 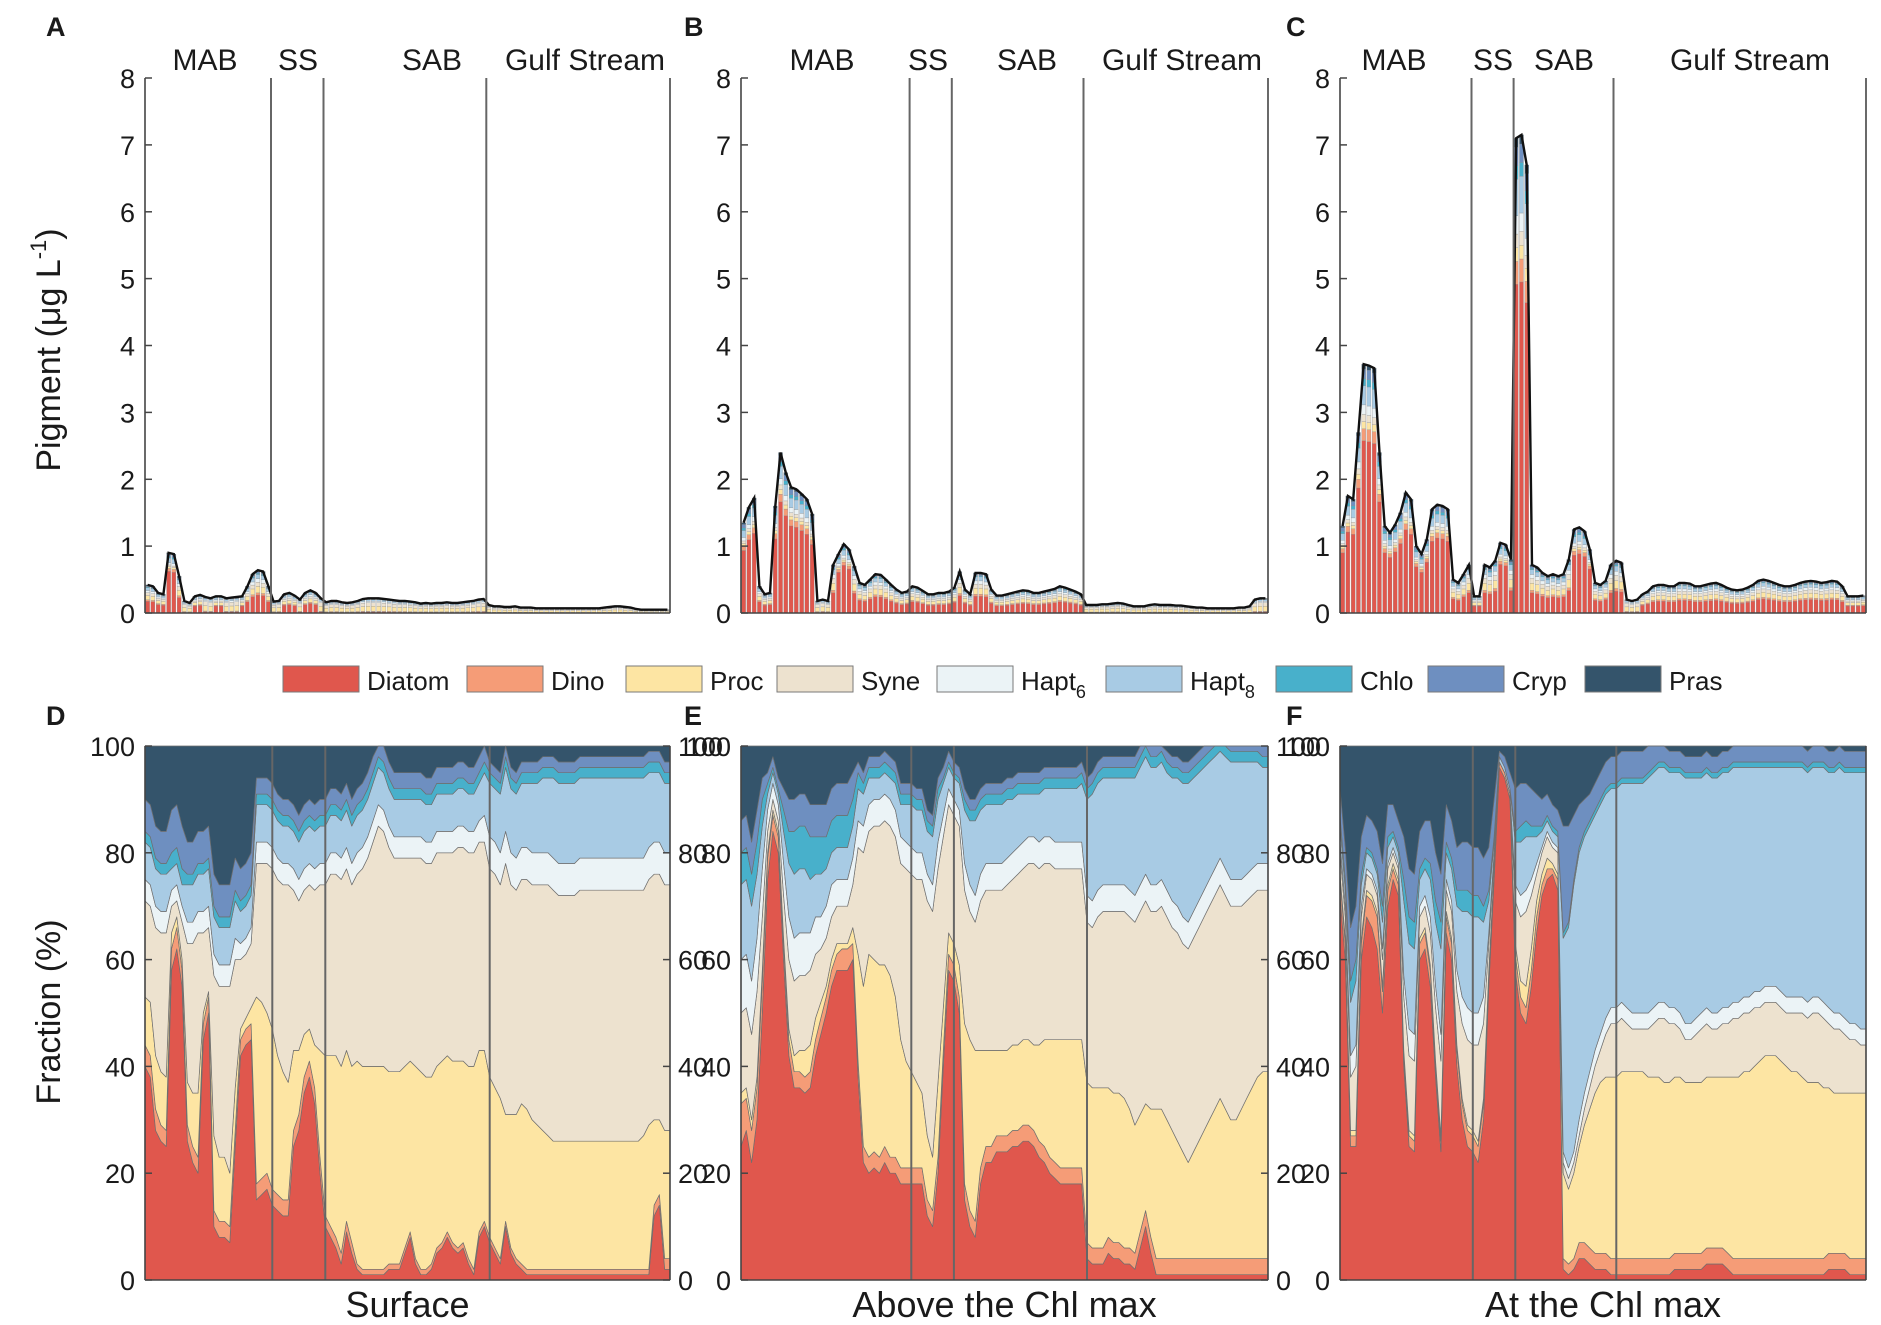 I want to click on y-tick-label: 40, so click(x=120, y=1067).